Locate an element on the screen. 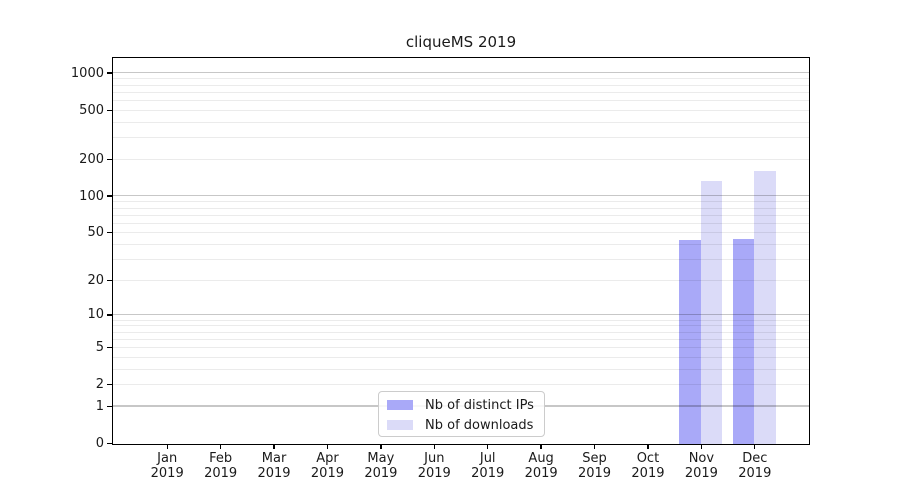 The height and width of the screenshot is (500, 900). x-tick-dec-2019 is located at coordinates (755, 447).